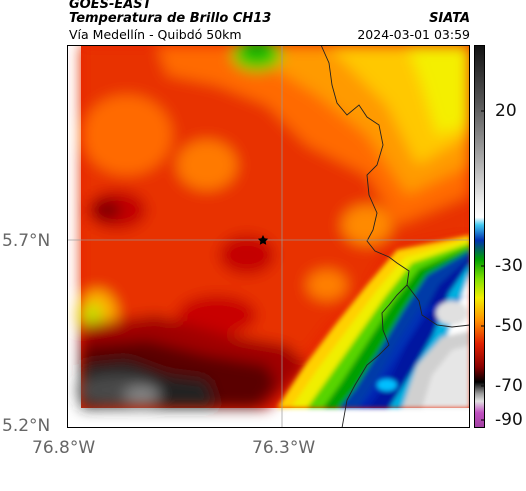 The width and height of the screenshot is (526, 491). I want to click on lat-tick-5-7N: 5.7°N, so click(26, 241).